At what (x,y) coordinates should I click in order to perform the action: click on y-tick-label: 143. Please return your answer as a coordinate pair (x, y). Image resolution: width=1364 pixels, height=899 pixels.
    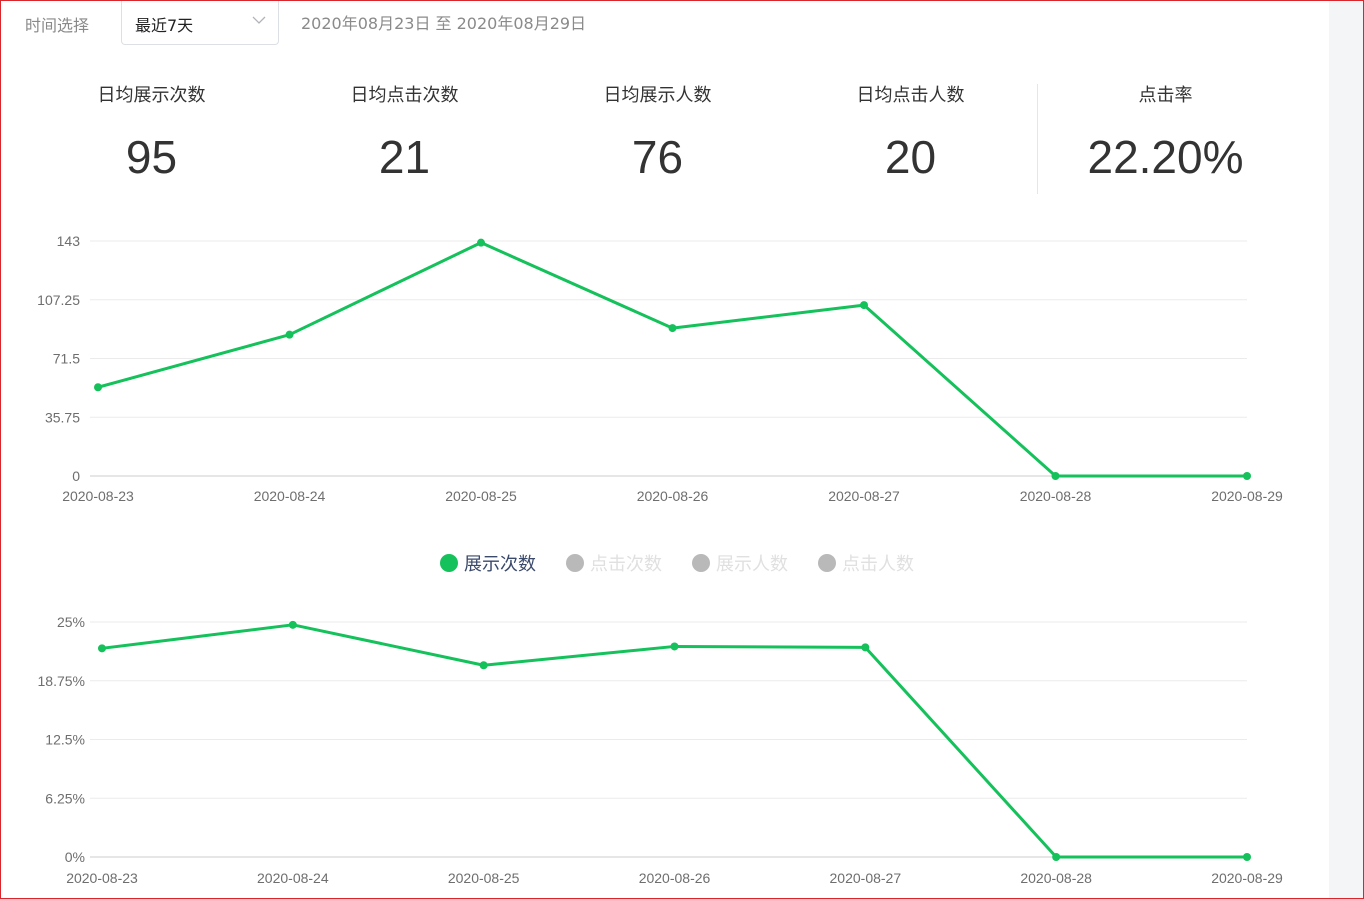
    Looking at the image, I should click on (69, 241).